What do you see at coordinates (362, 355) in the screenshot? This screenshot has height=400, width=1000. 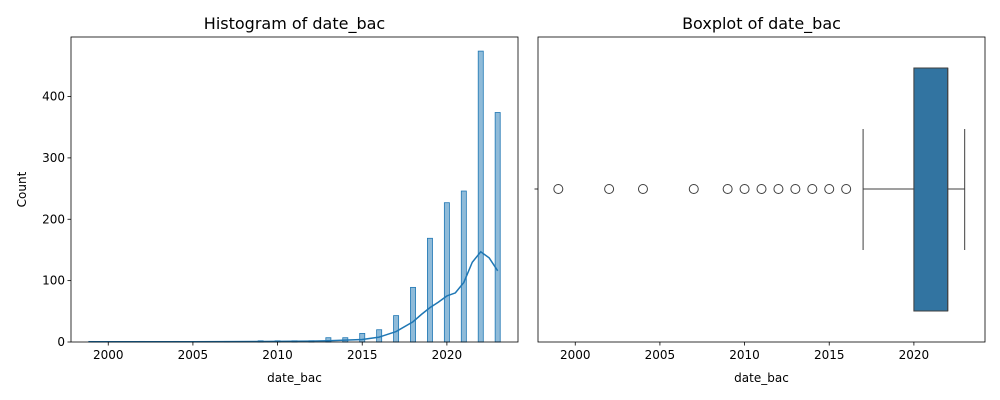 I see `histogram-x-tick-label: 2015` at bounding box center [362, 355].